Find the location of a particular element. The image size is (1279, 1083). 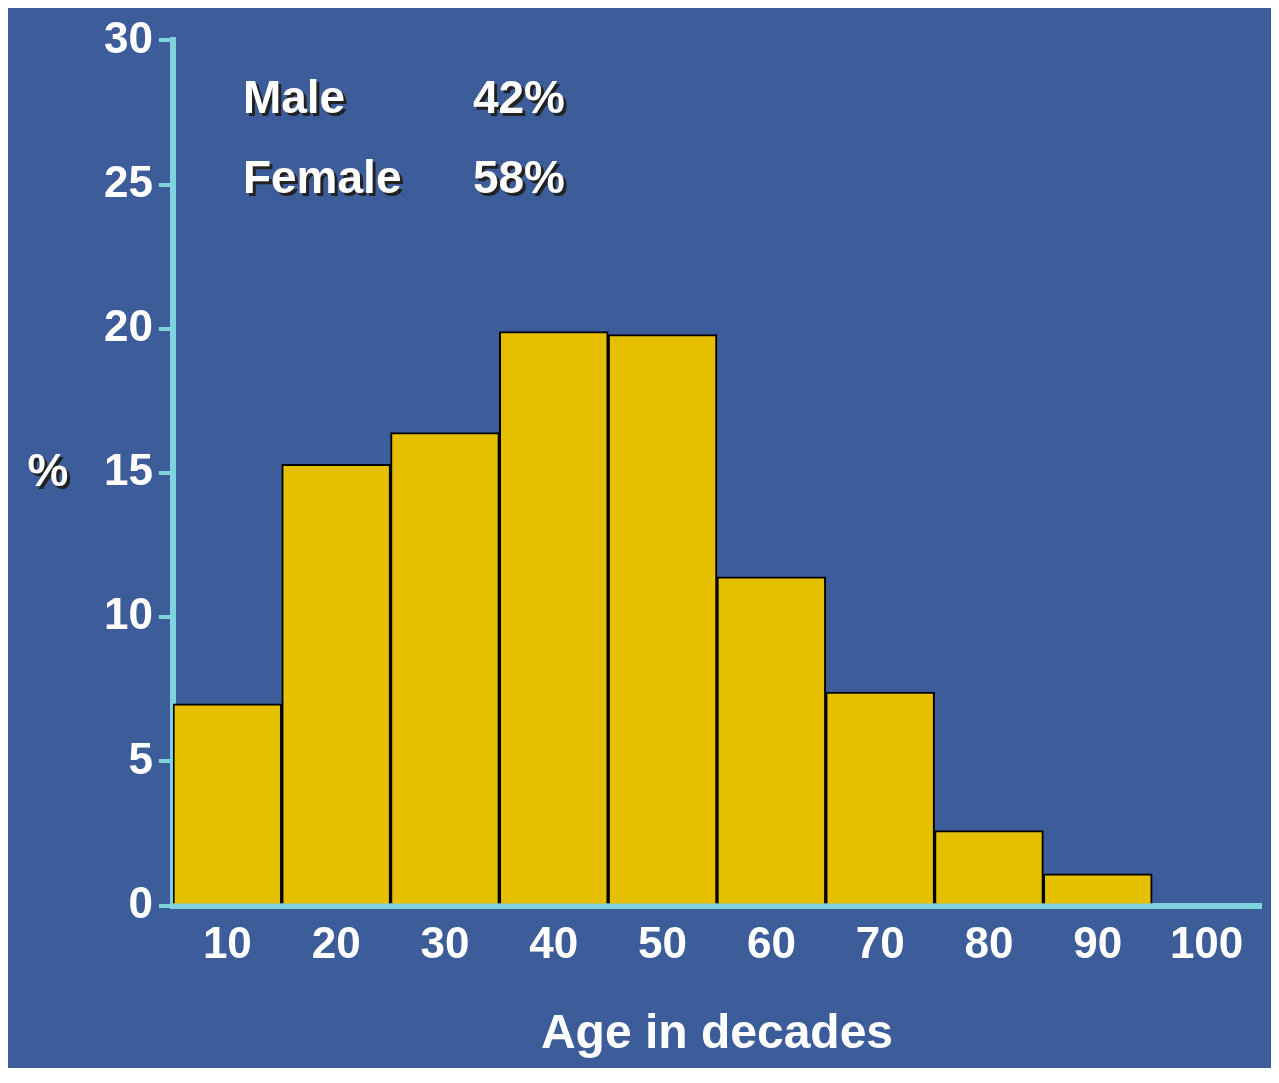

x-tick-label: 80 is located at coordinates (989, 943).